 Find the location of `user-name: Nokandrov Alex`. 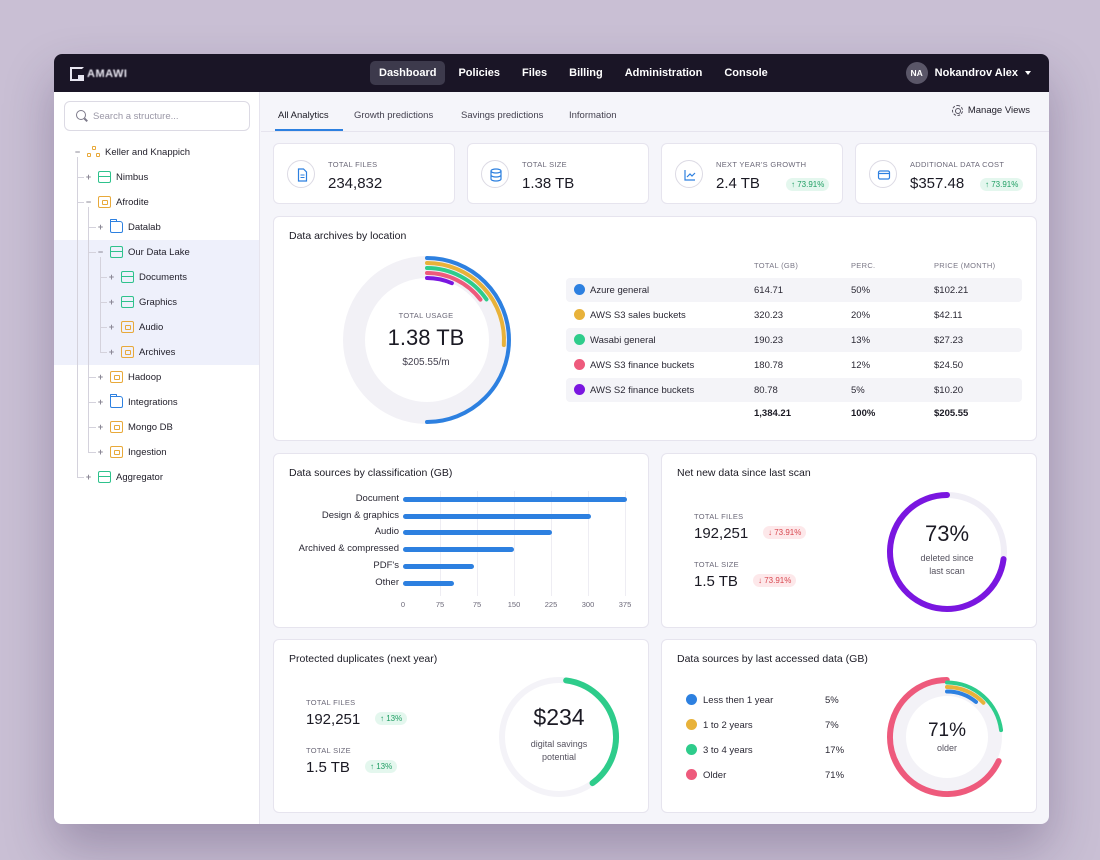

user-name: Nokandrov Alex is located at coordinates (976, 73).